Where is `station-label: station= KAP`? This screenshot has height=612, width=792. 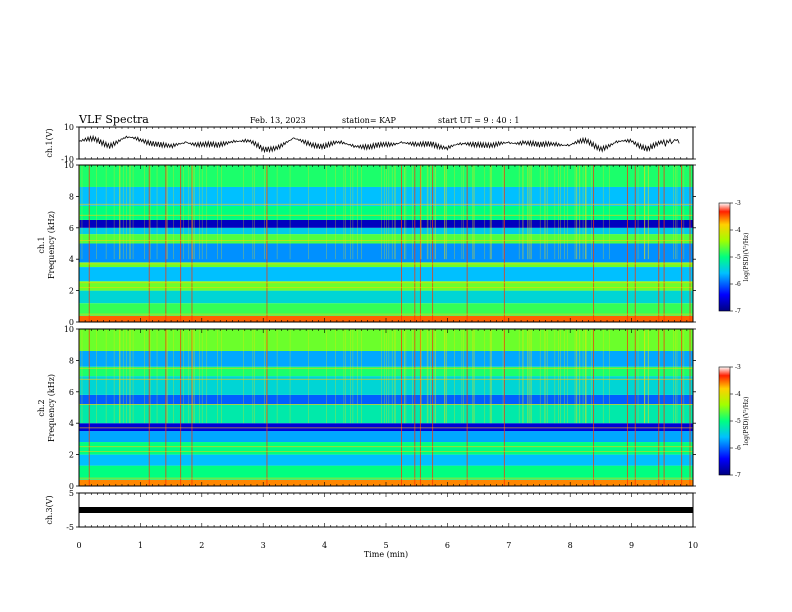 station-label: station= KAP is located at coordinates (369, 120).